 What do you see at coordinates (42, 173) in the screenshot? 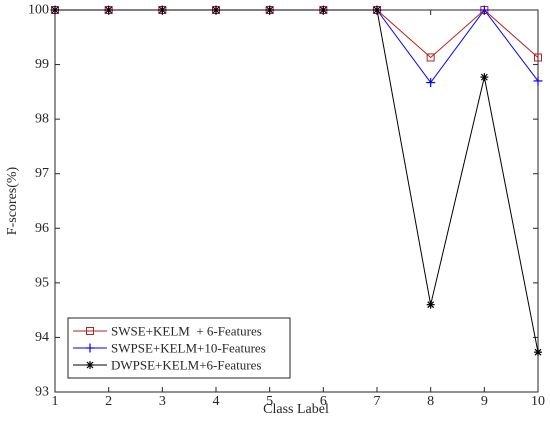
I see `y-tick-label: 97` at bounding box center [42, 173].